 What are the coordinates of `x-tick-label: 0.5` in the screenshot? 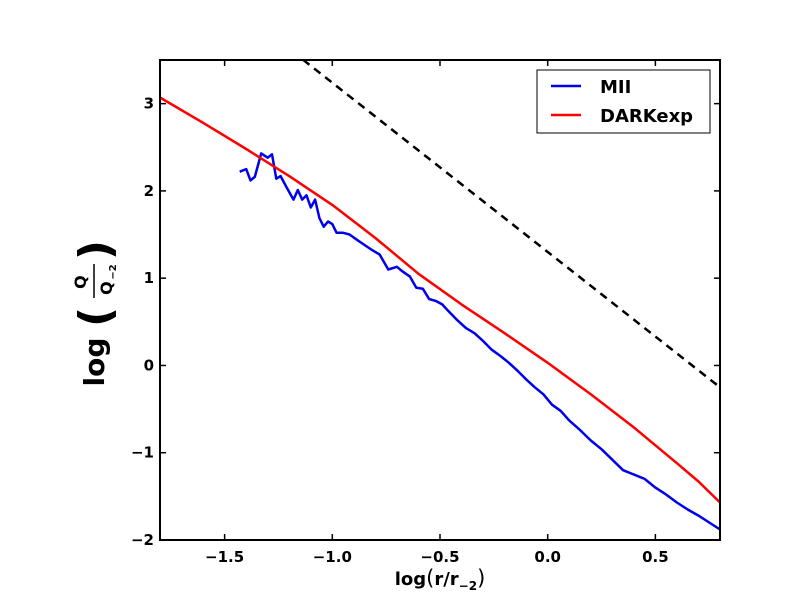 It's located at (655, 557).